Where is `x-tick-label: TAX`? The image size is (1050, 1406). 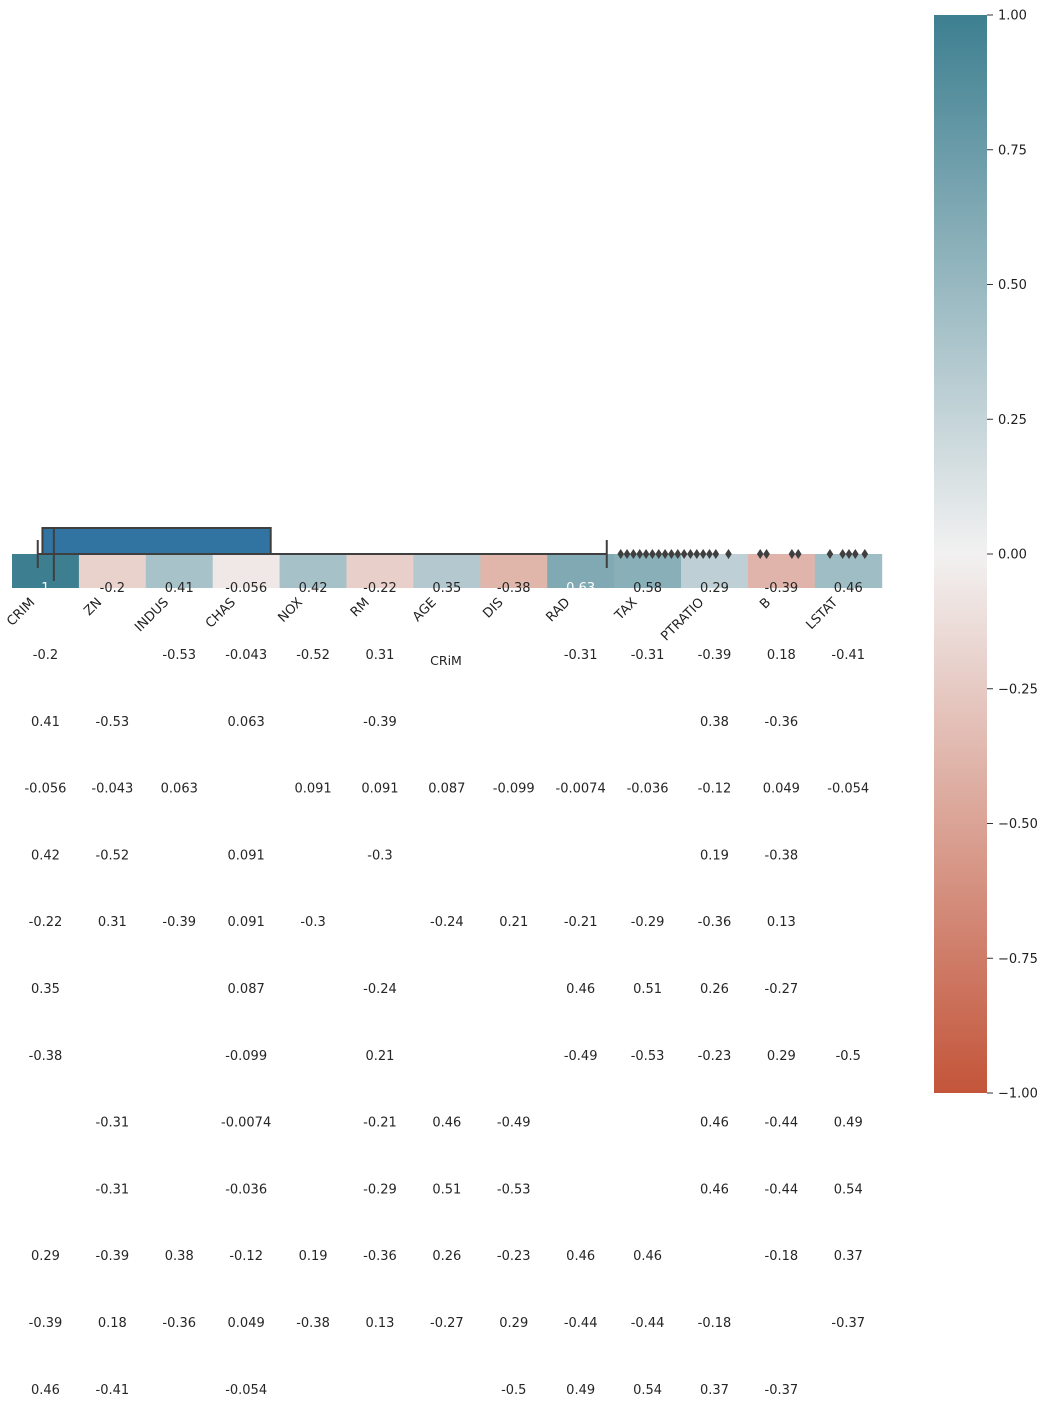
x-tick-label: TAX is located at coordinates (626, 609).